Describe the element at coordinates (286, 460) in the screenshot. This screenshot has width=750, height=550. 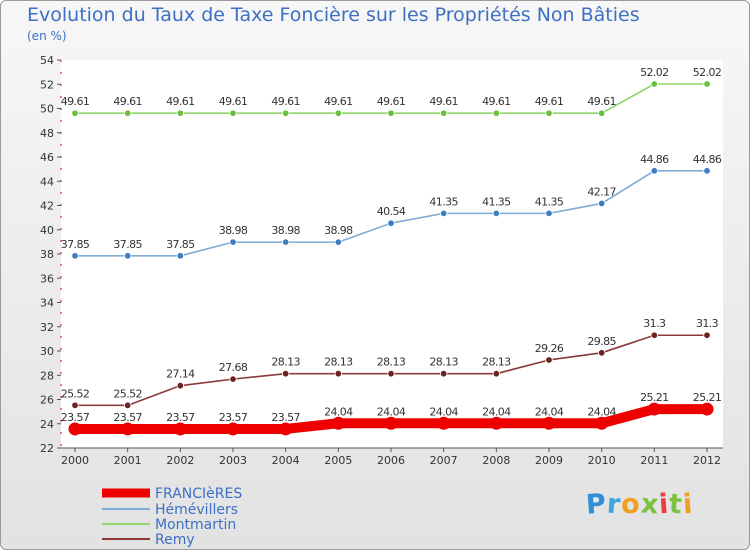
I see `x-tick-label: 2004` at that location.